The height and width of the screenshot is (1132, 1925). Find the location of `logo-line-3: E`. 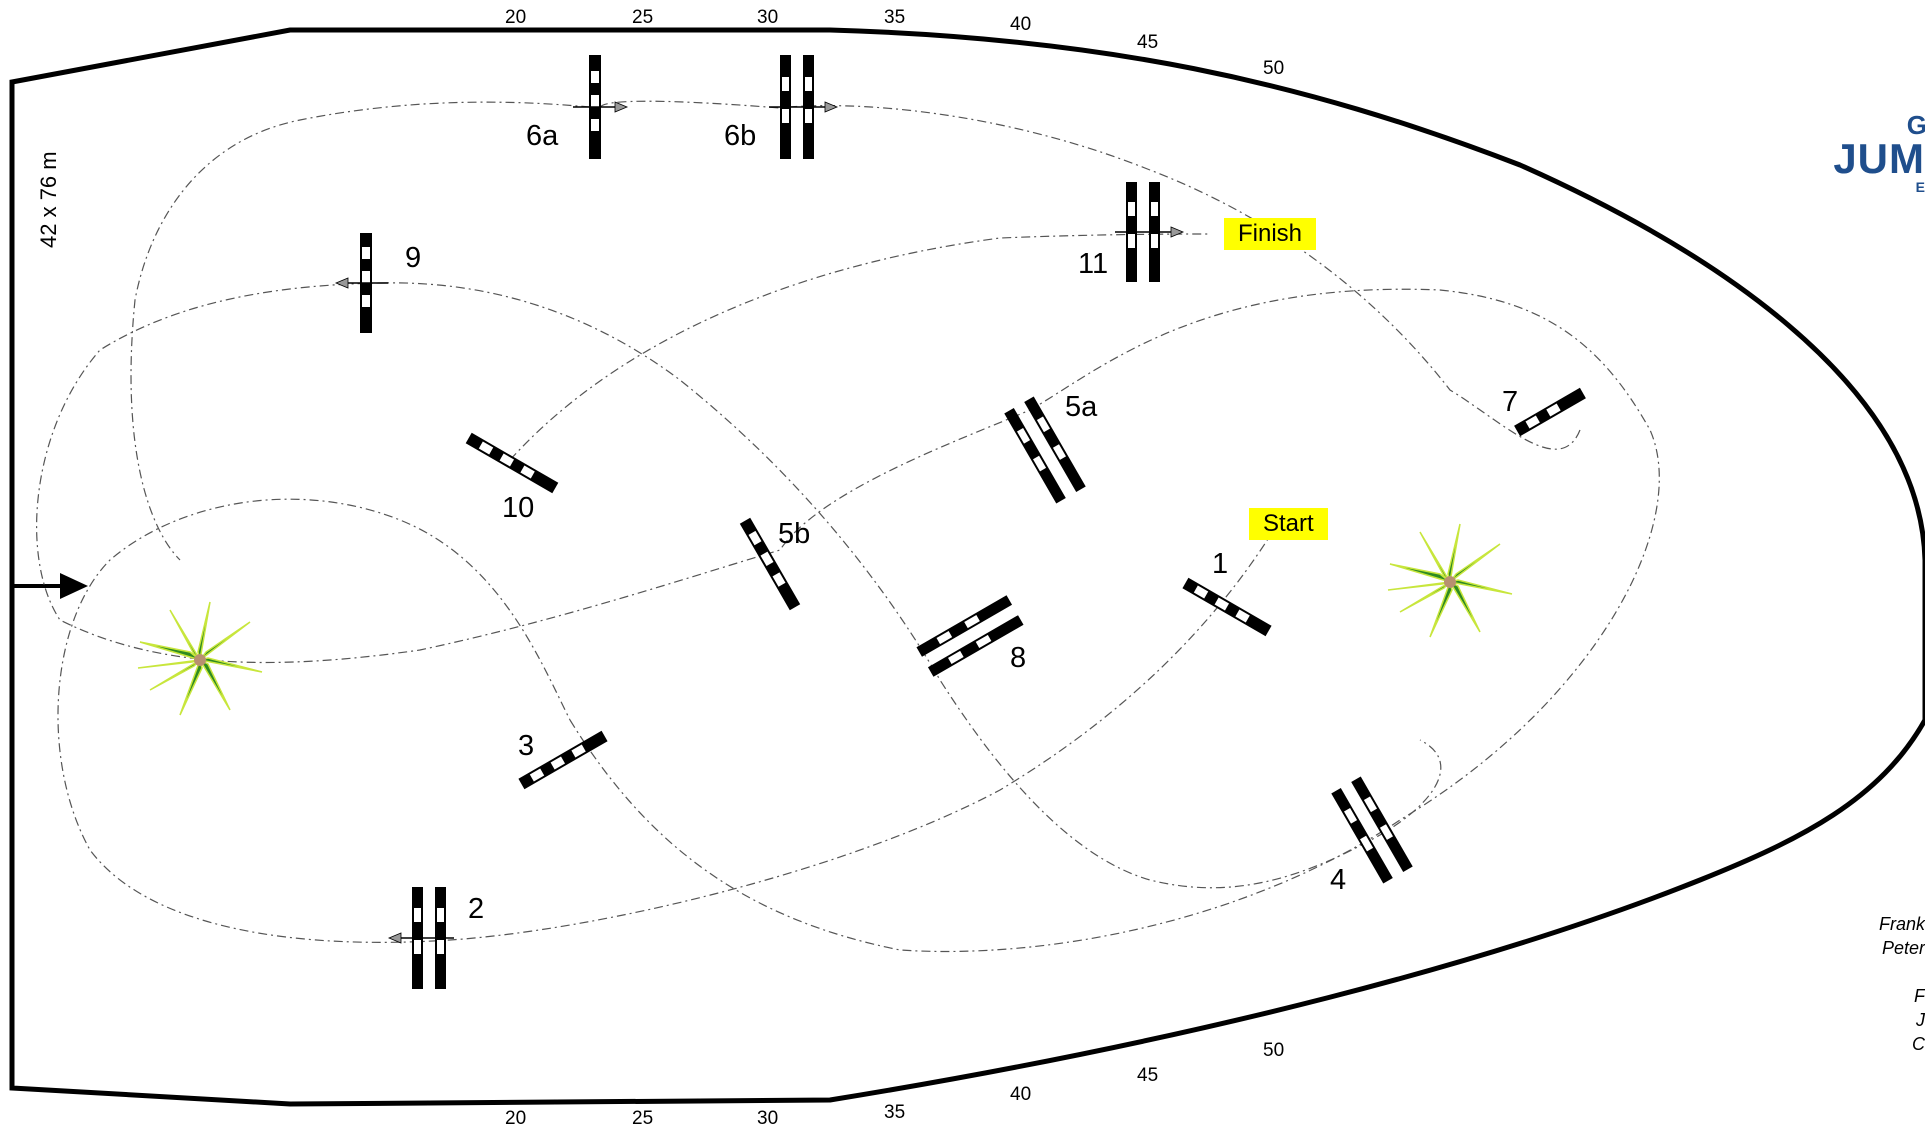

logo-line-3: E is located at coordinates (1920, 187).